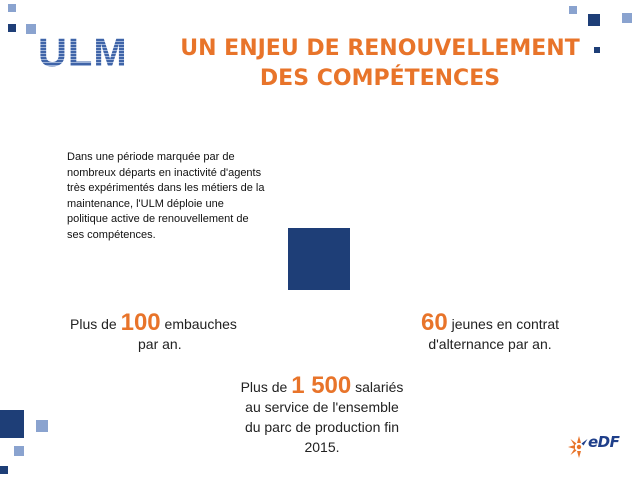 Image resolution: width=638 pixels, height=479 pixels. What do you see at coordinates (380, 48) in the screenshot?
I see `title-line-1: UN ENJEU DE RENOUVELLEMENT` at bounding box center [380, 48].